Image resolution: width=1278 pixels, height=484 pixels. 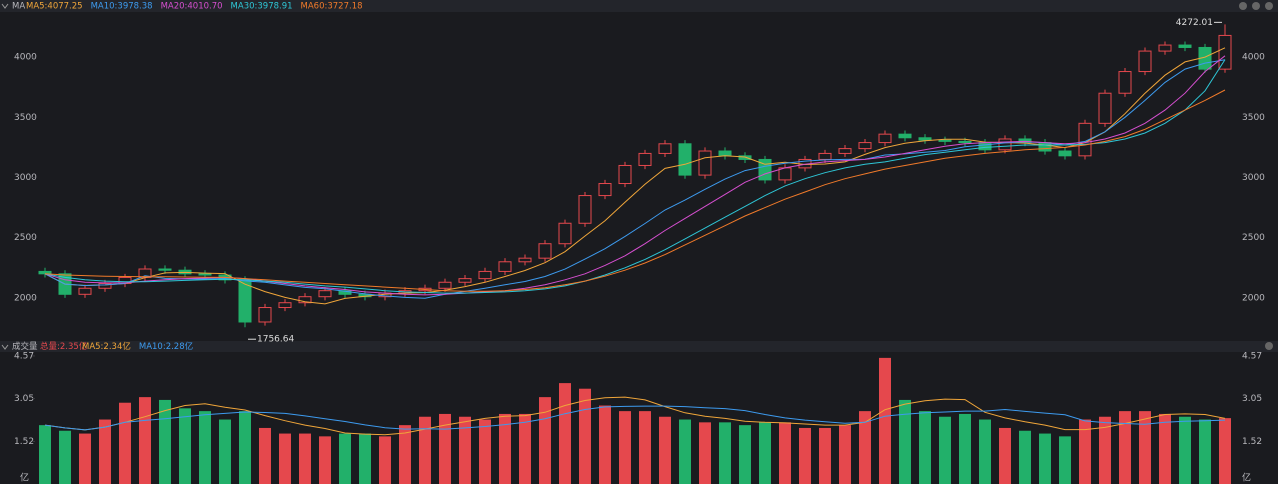 I want to click on min-annotation: 1756.64, so click(x=275, y=340).